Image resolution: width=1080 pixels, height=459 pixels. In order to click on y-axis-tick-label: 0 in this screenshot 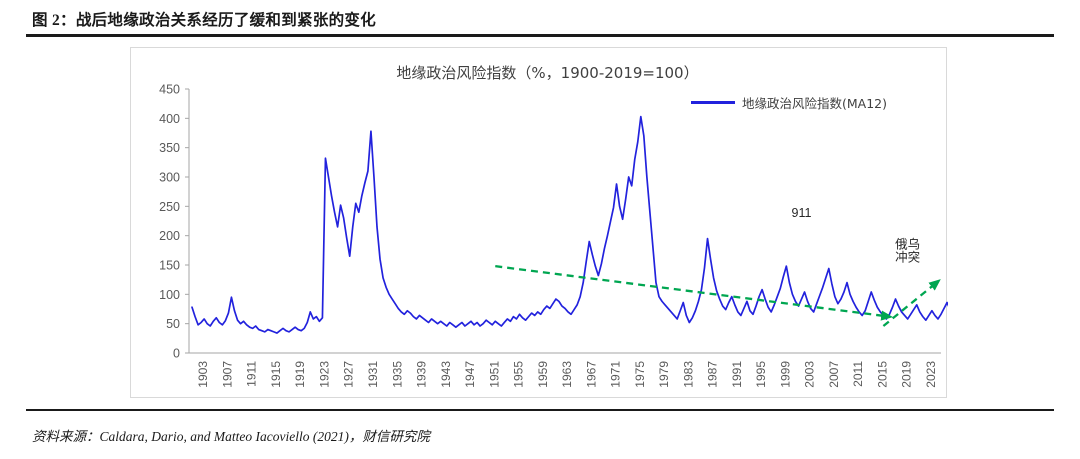, I will do `click(176, 354)`.